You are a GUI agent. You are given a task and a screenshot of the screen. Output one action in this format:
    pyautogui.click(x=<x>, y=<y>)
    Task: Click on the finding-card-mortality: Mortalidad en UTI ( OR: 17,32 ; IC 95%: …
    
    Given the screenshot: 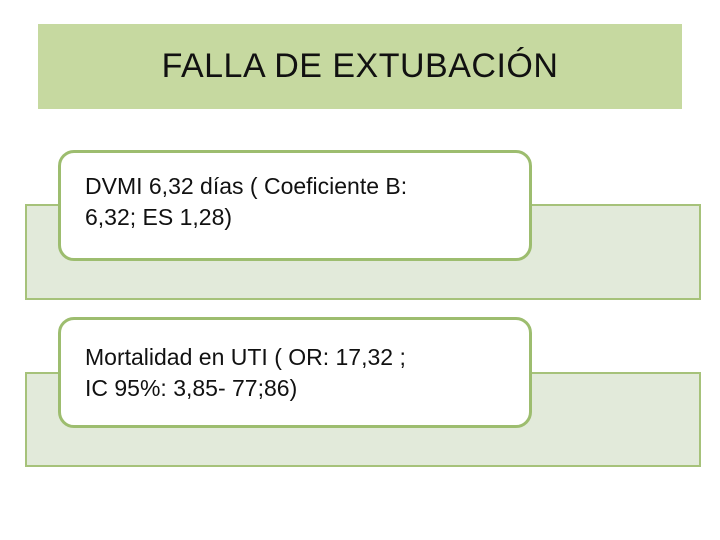 What is the action you would take?
    pyautogui.click(x=295, y=372)
    